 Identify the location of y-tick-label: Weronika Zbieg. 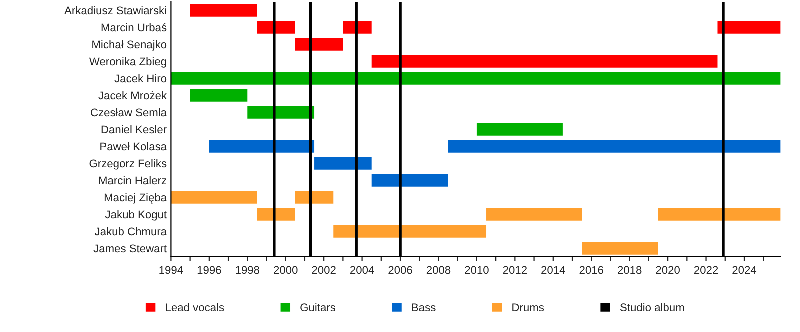
(127, 62).